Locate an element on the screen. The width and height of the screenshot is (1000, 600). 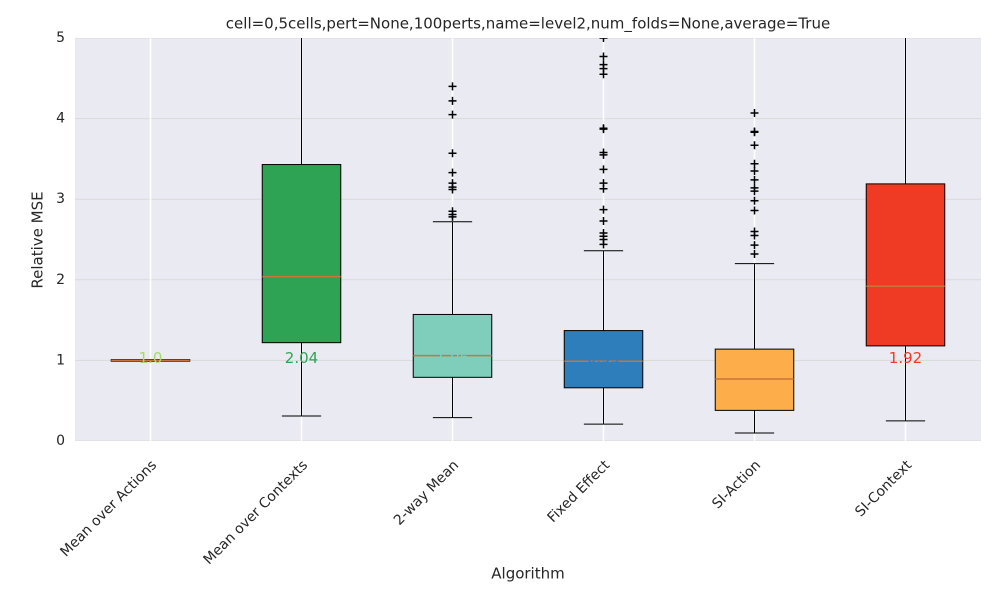
value-label: 1.06 is located at coordinates (452, 358).